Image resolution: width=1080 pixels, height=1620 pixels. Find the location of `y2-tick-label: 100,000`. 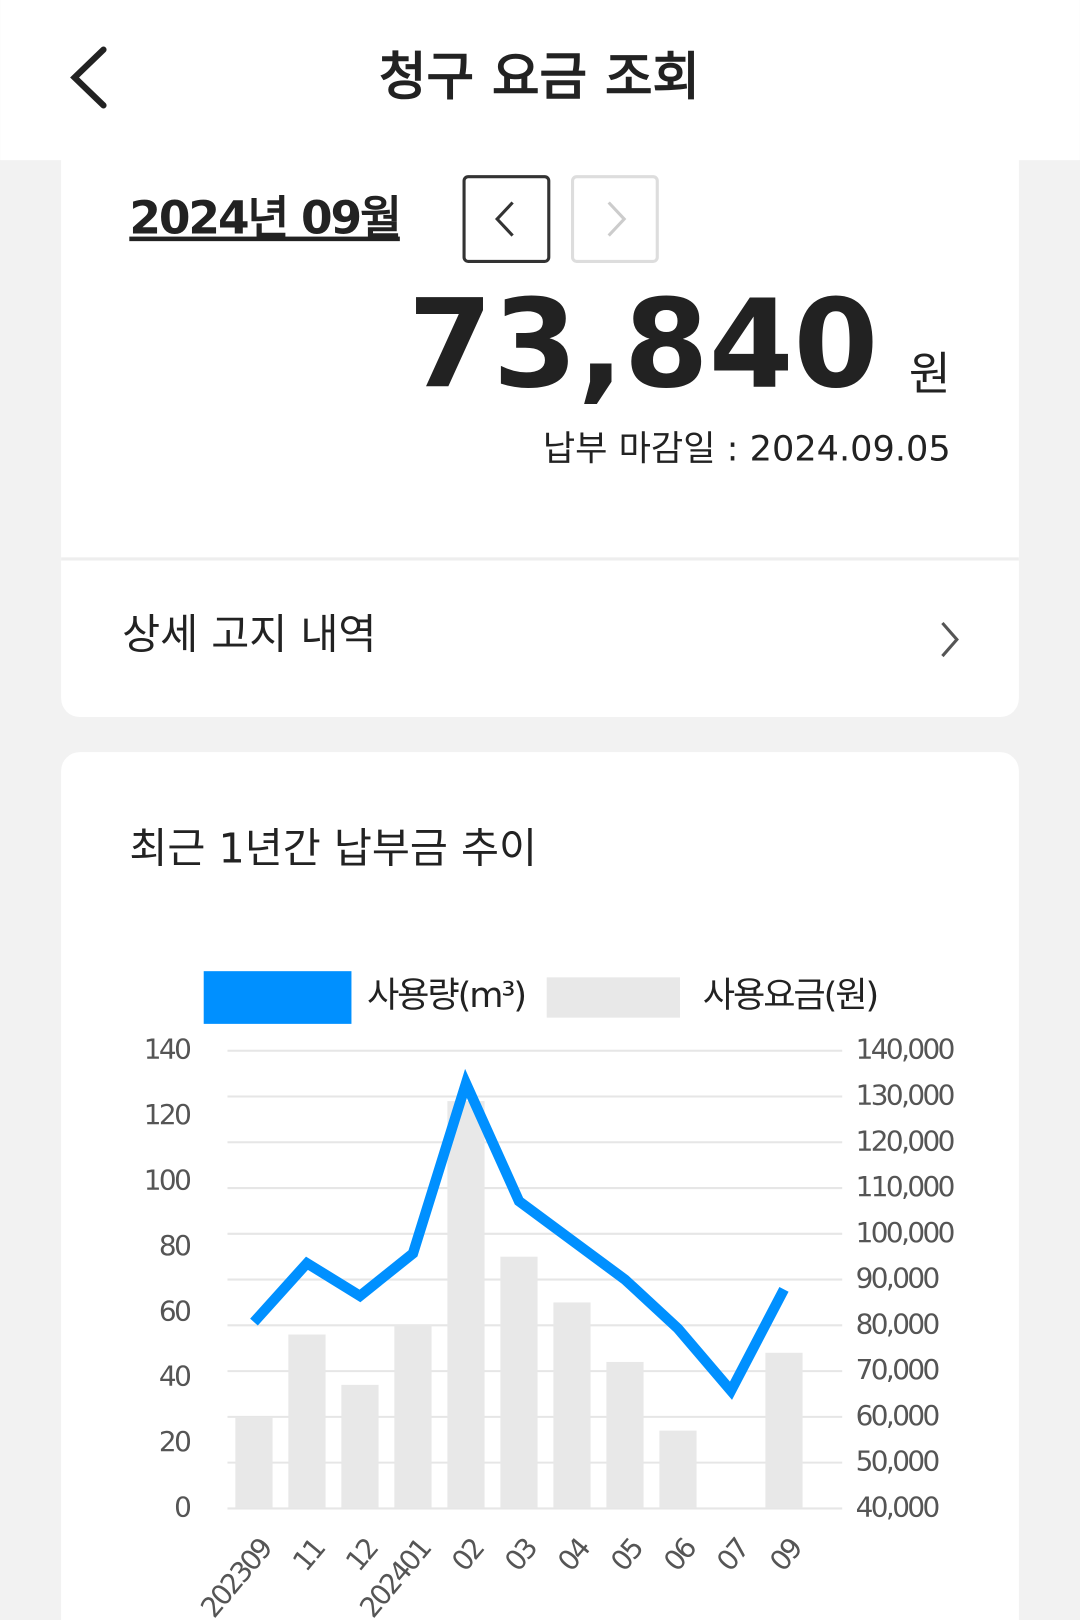

y2-tick-label: 100,000 is located at coordinates (905, 1232).